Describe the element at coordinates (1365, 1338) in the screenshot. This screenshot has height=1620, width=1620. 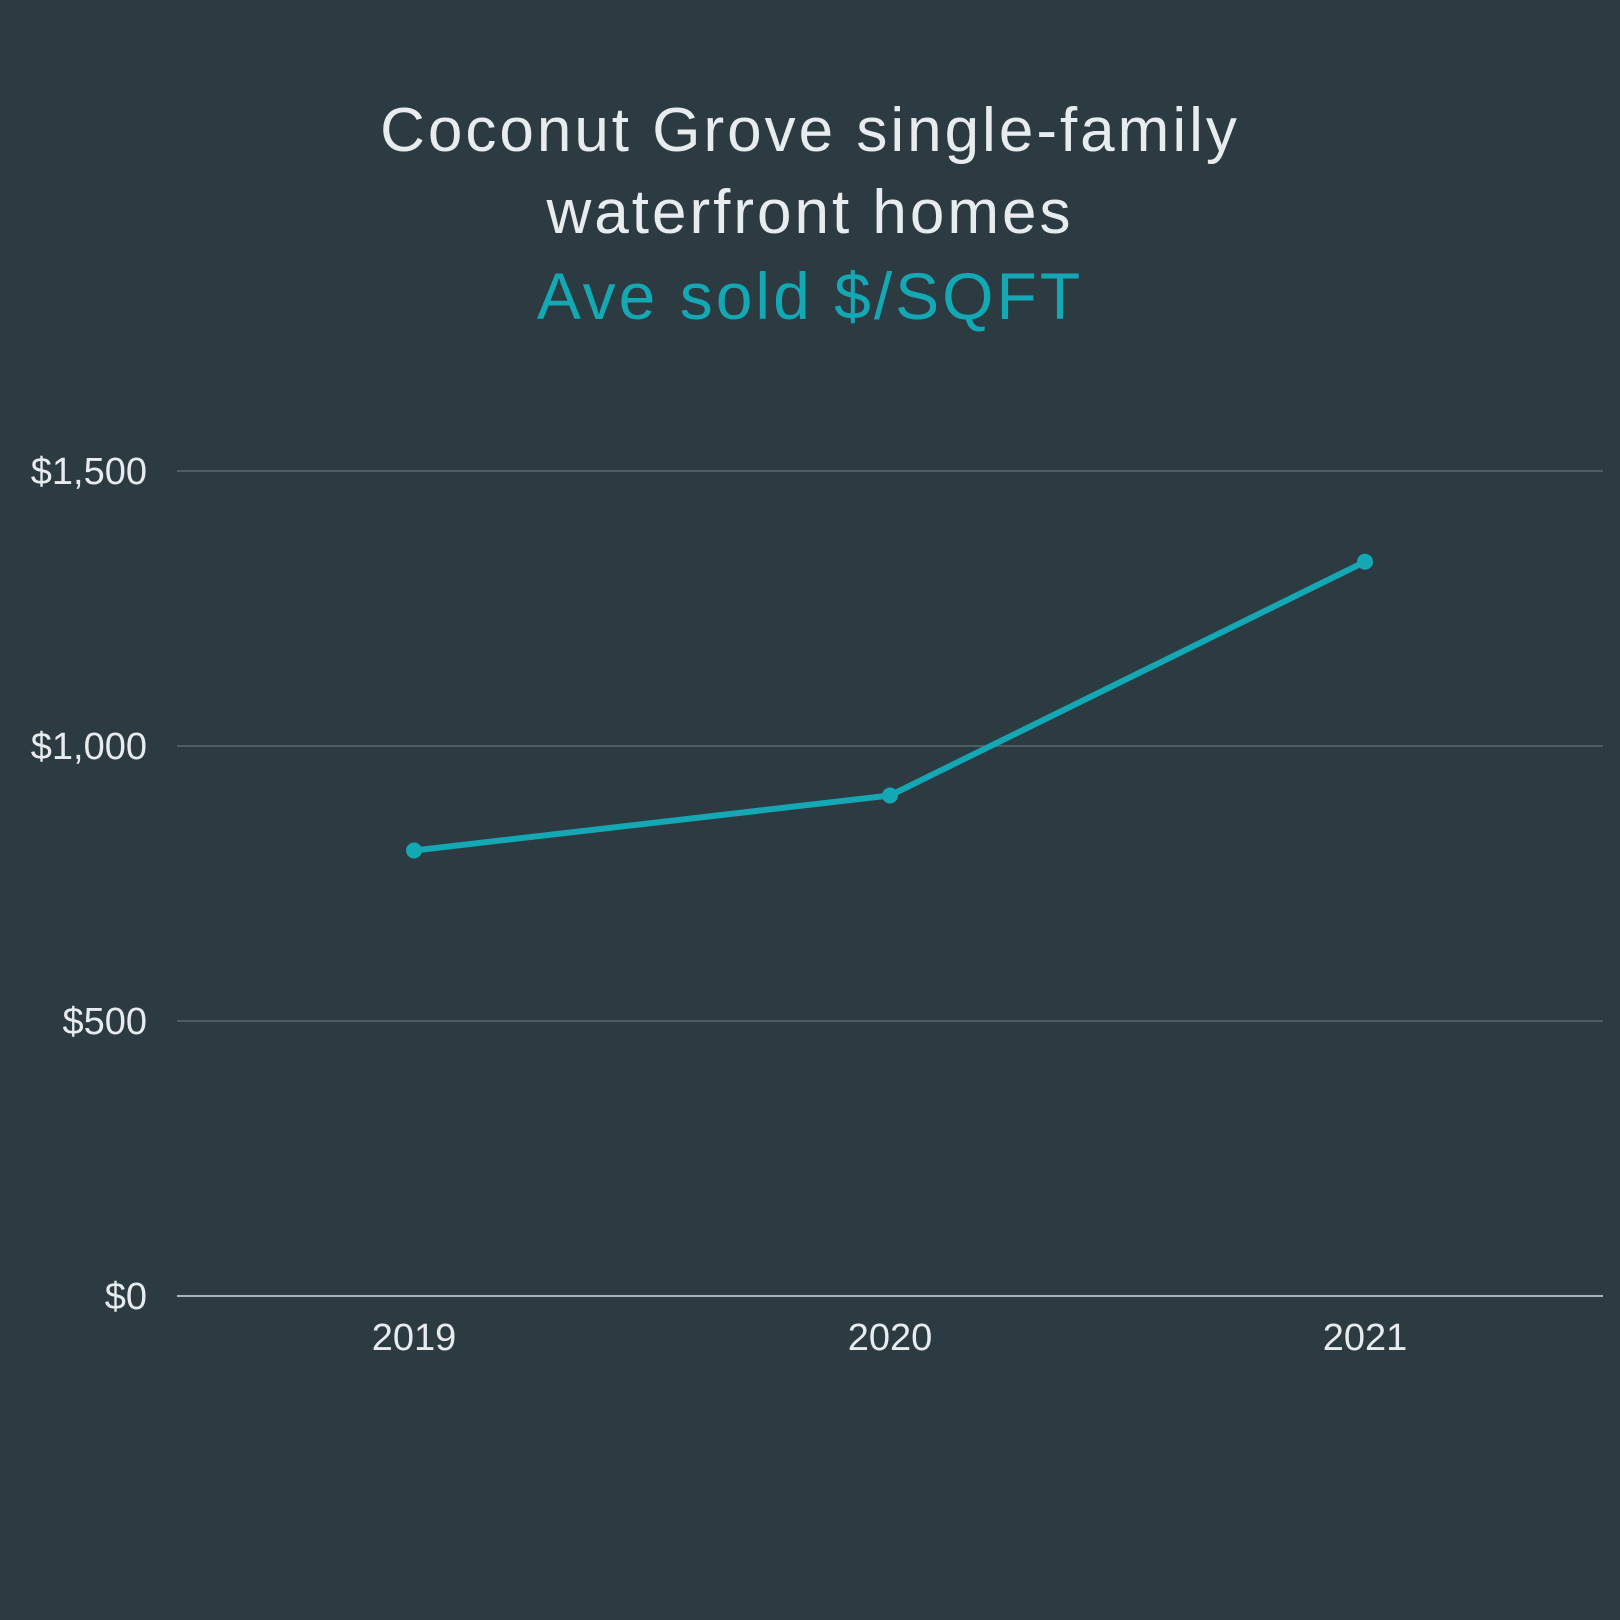
I see `x-tick-label: 2021` at that location.